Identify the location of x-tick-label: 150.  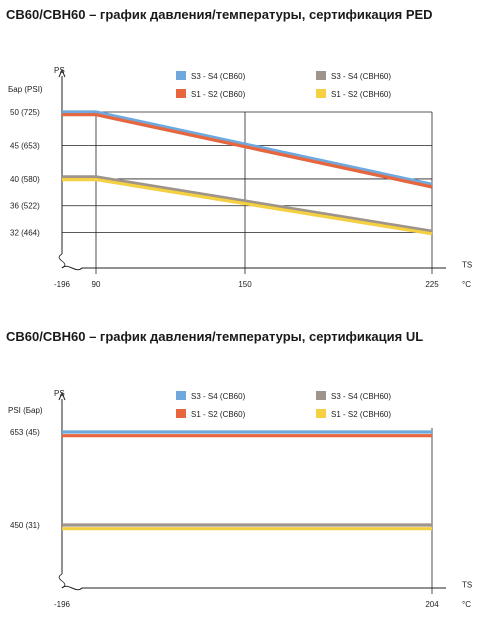
(245, 284).